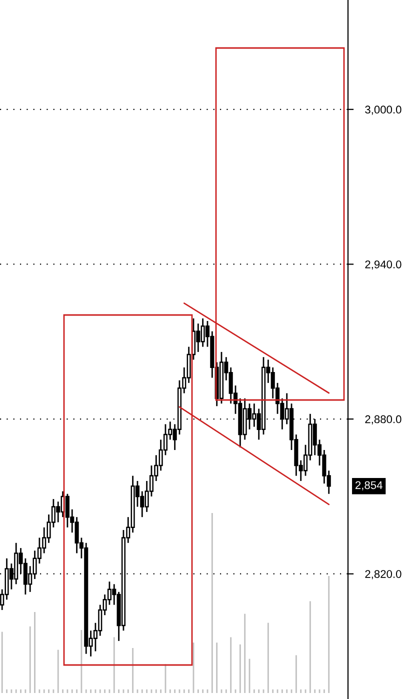 Image resolution: width=411 pixels, height=699 pixels. I want to click on text: 2,854, so click(369, 485).